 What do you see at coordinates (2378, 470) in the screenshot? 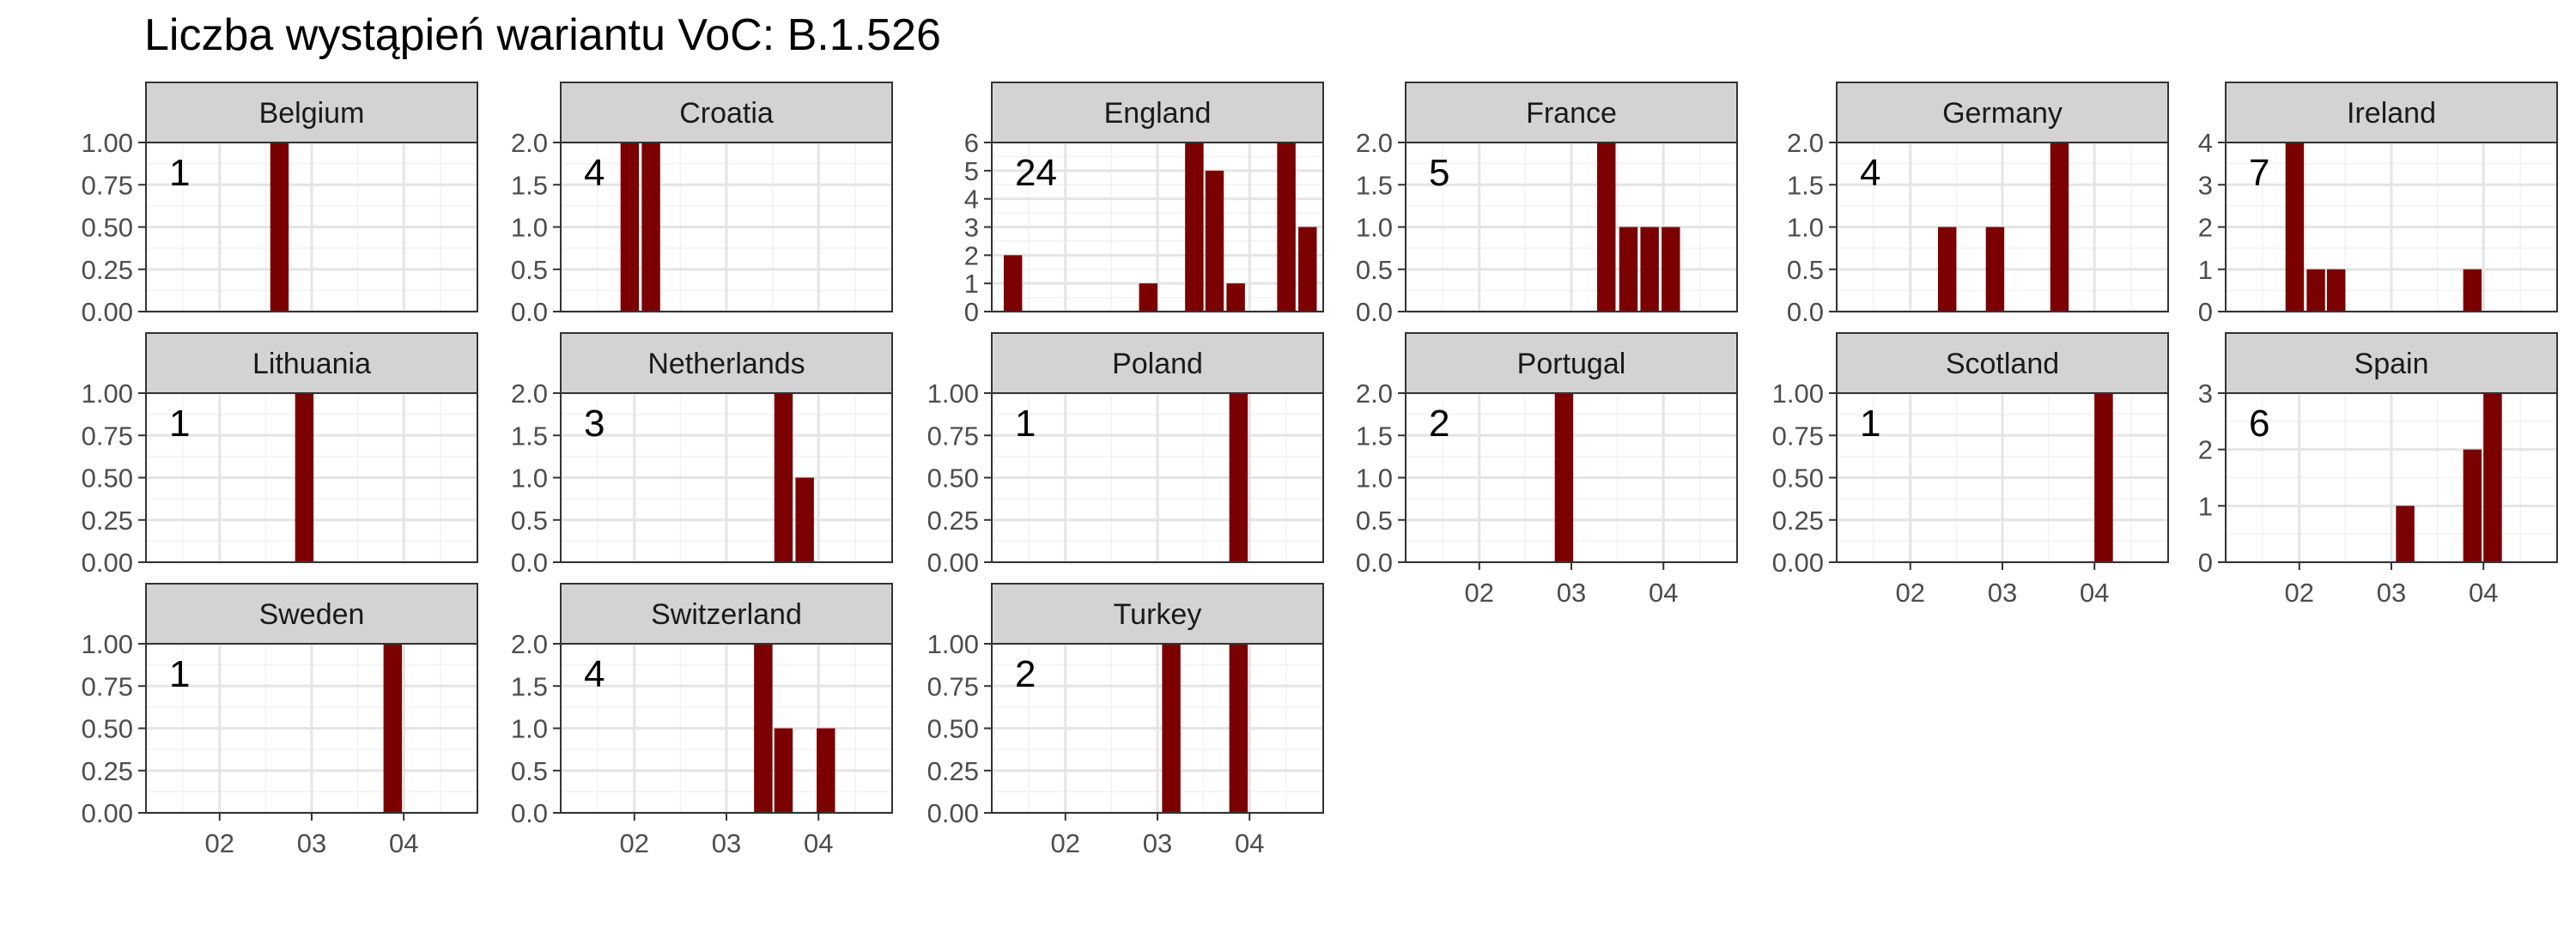
I see `facet-panel-spain: Spain 6 0 1 2 3 02 03 04` at bounding box center [2378, 470].